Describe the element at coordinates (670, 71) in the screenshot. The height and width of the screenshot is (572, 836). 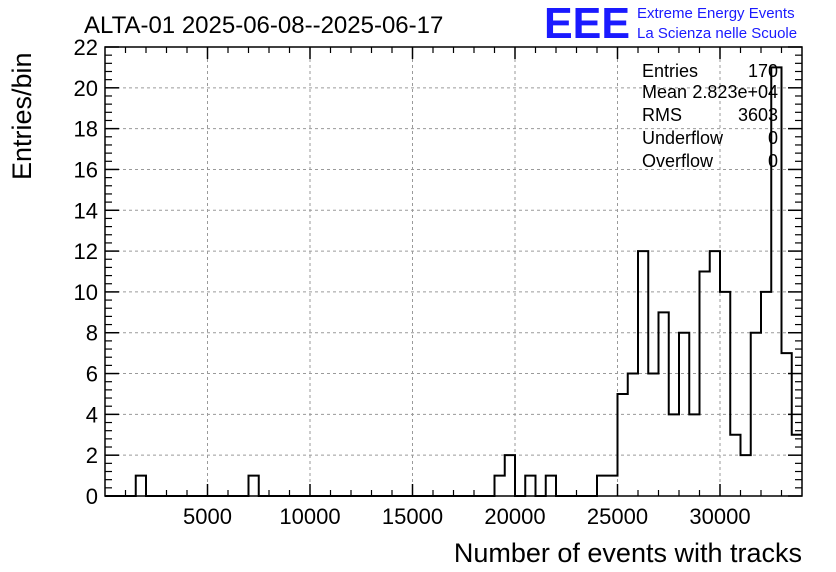
I see `stats-label-entries: Entries` at that location.